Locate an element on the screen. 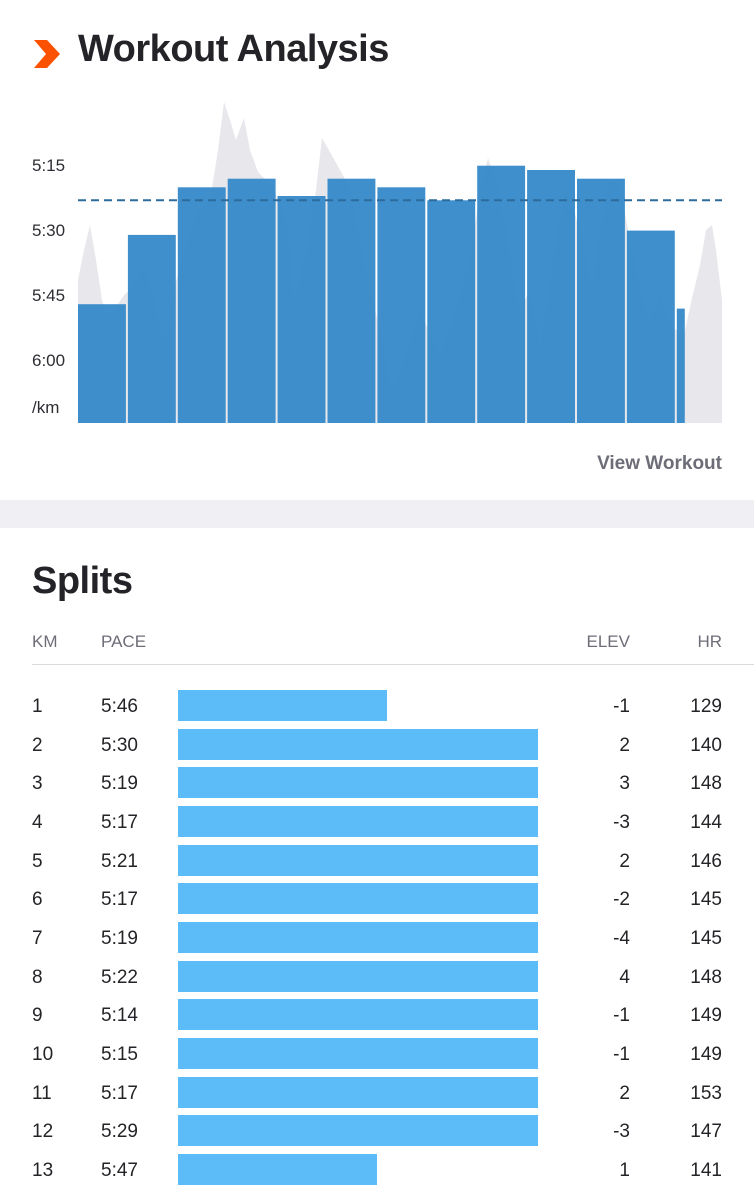 The image size is (754, 1200). split-row: 7 5:19 -4 145 is located at coordinates (377, 939).